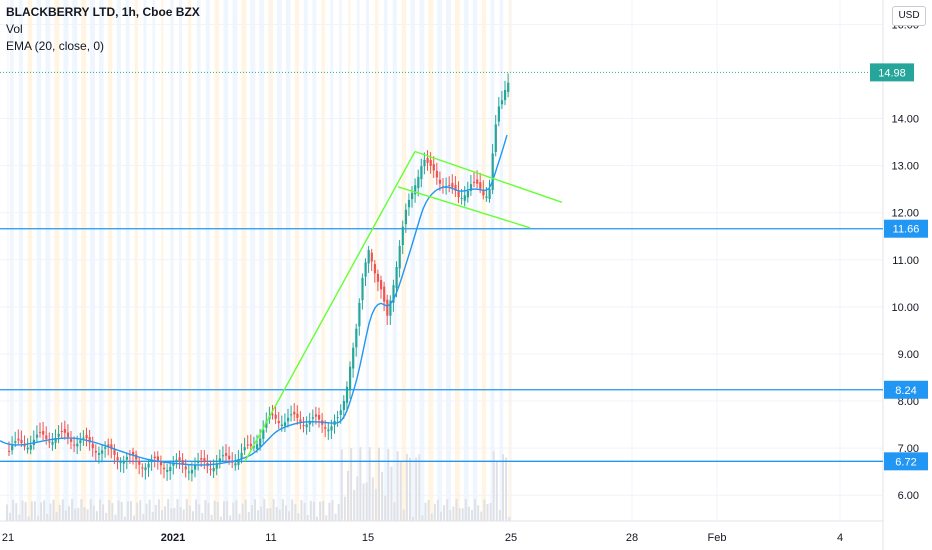 Image resolution: width=932 pixels, height=550 pixels. What do you see at coordinates (55, 46) in the screenshot?
I see `ema-indicator-label: EMA (20, close, 0)` at bounding box center [55, 46].